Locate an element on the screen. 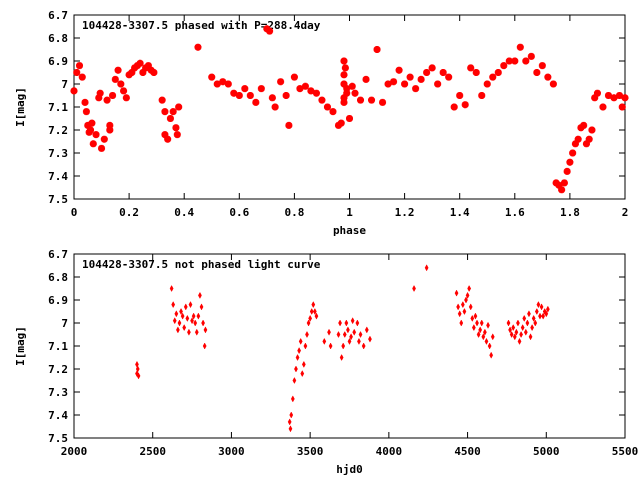  phased-y-tick-label: 7.3 is located at coordinates (58, 153).